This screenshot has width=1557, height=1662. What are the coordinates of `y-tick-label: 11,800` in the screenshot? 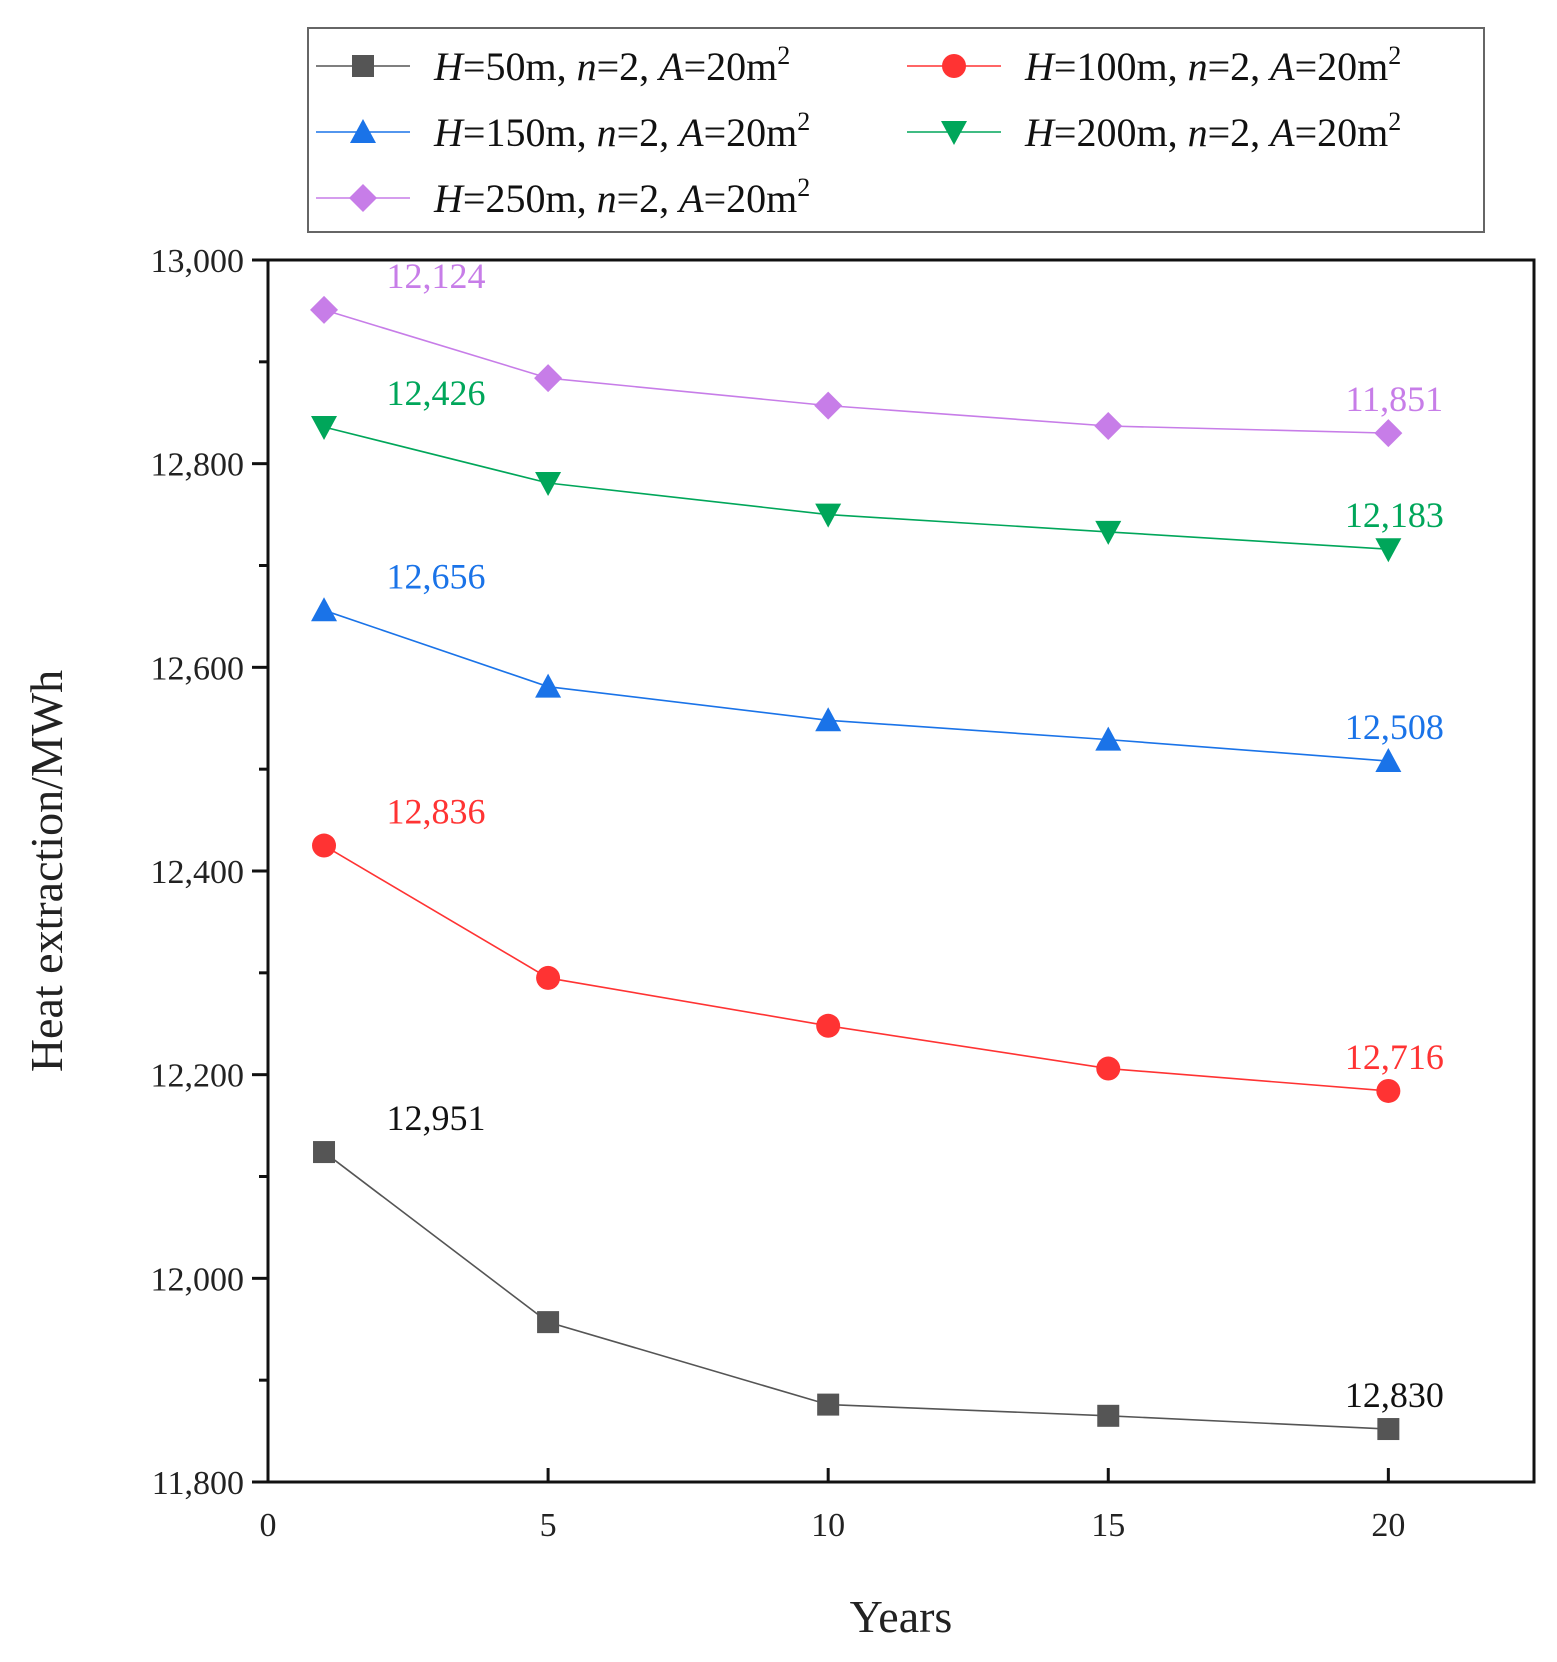 It's located at (198, 1483).